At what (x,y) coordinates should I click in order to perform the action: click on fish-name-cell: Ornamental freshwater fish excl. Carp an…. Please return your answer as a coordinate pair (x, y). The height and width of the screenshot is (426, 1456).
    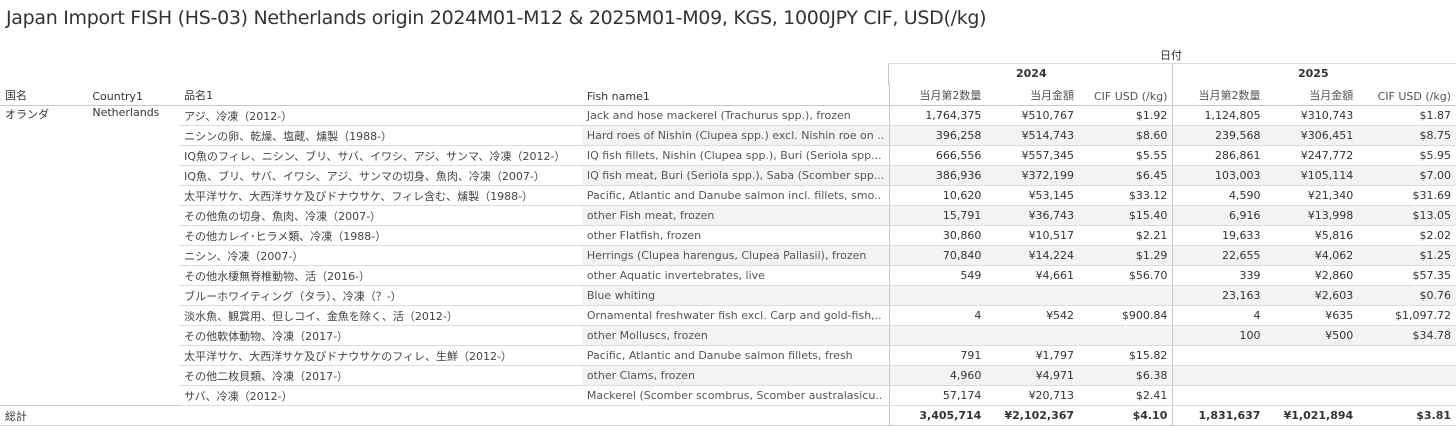
    Looking at the image, I should click on (735, 315).